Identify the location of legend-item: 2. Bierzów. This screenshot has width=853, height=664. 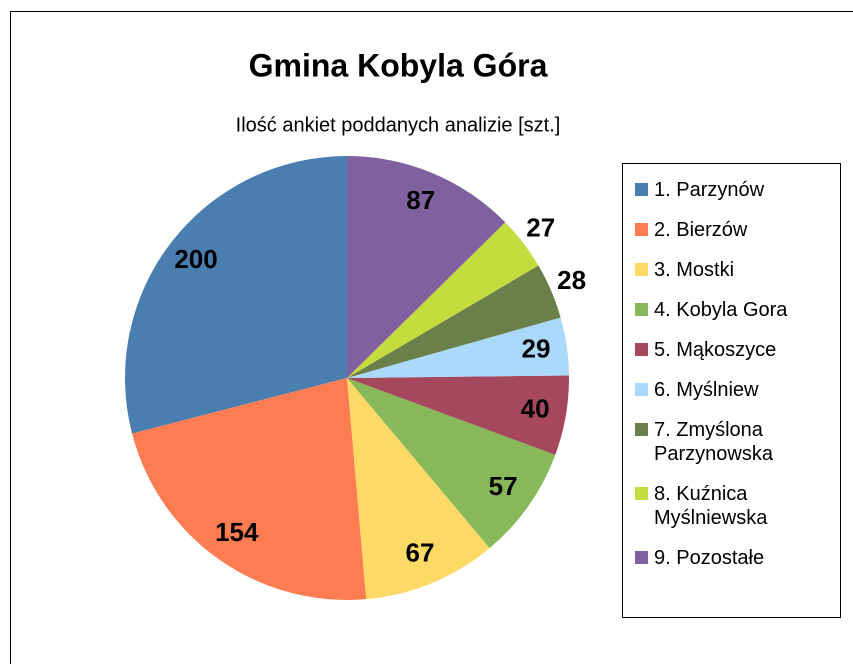
(737, 230).